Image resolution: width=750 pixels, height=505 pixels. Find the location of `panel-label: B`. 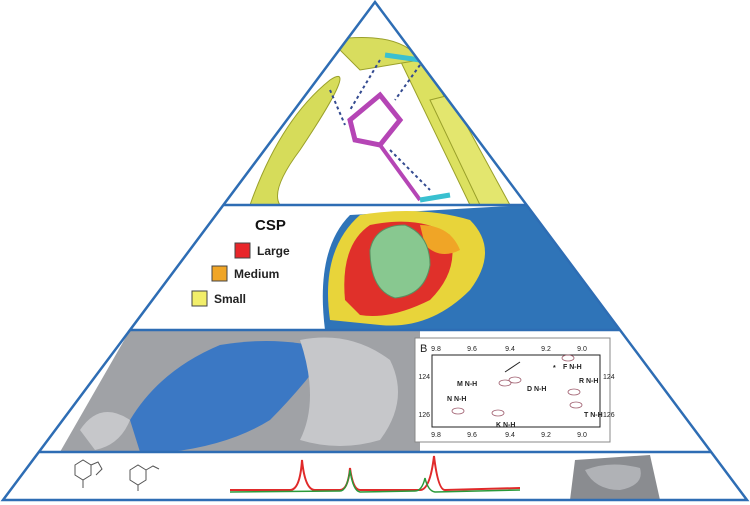

panel-label: B is located at coordinates (423, 349).